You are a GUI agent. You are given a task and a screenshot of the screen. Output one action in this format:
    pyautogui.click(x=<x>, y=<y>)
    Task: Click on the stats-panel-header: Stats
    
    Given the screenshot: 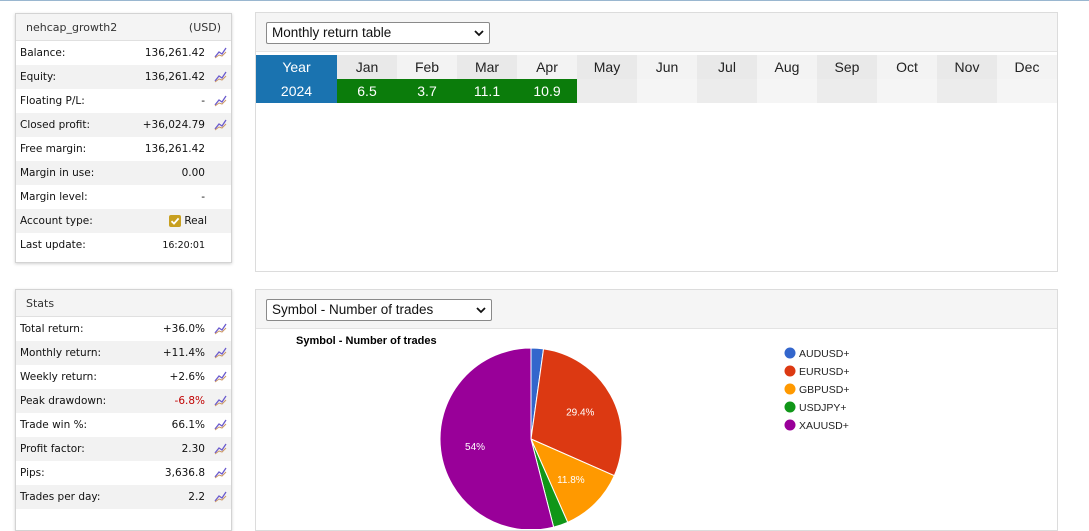 What is the action you would take?
    pyautogui.click(x=123, y=303)
    